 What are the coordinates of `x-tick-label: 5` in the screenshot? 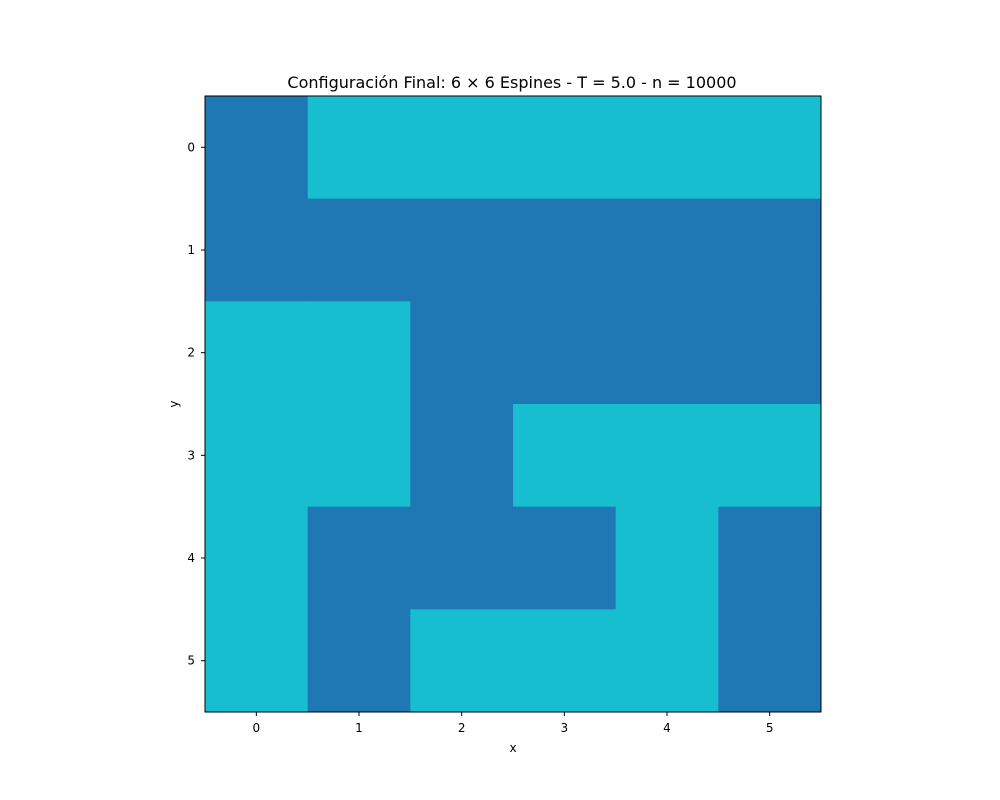 It's located at (770, 728).